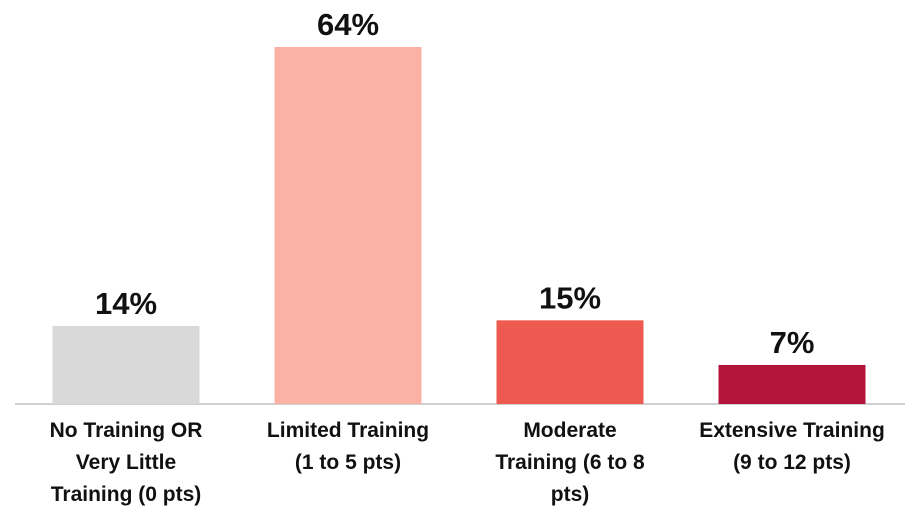  I want to click on category-label: Limited Training, so click(348, 430).